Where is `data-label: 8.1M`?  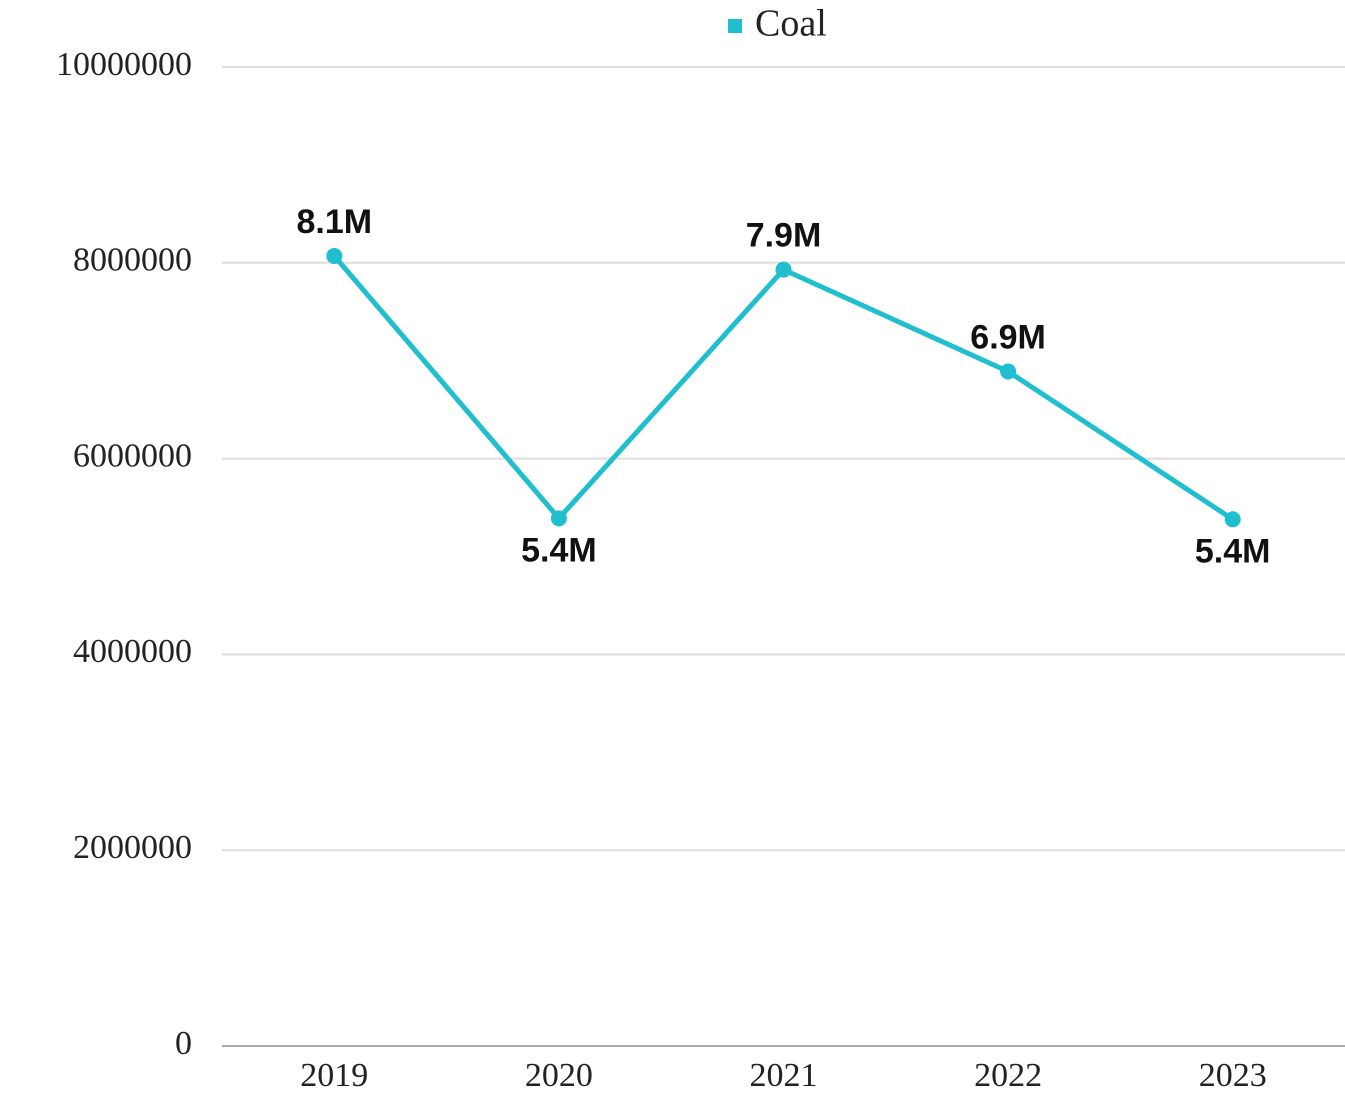
data-label: 8.1M is located at coordinates (335, 222).